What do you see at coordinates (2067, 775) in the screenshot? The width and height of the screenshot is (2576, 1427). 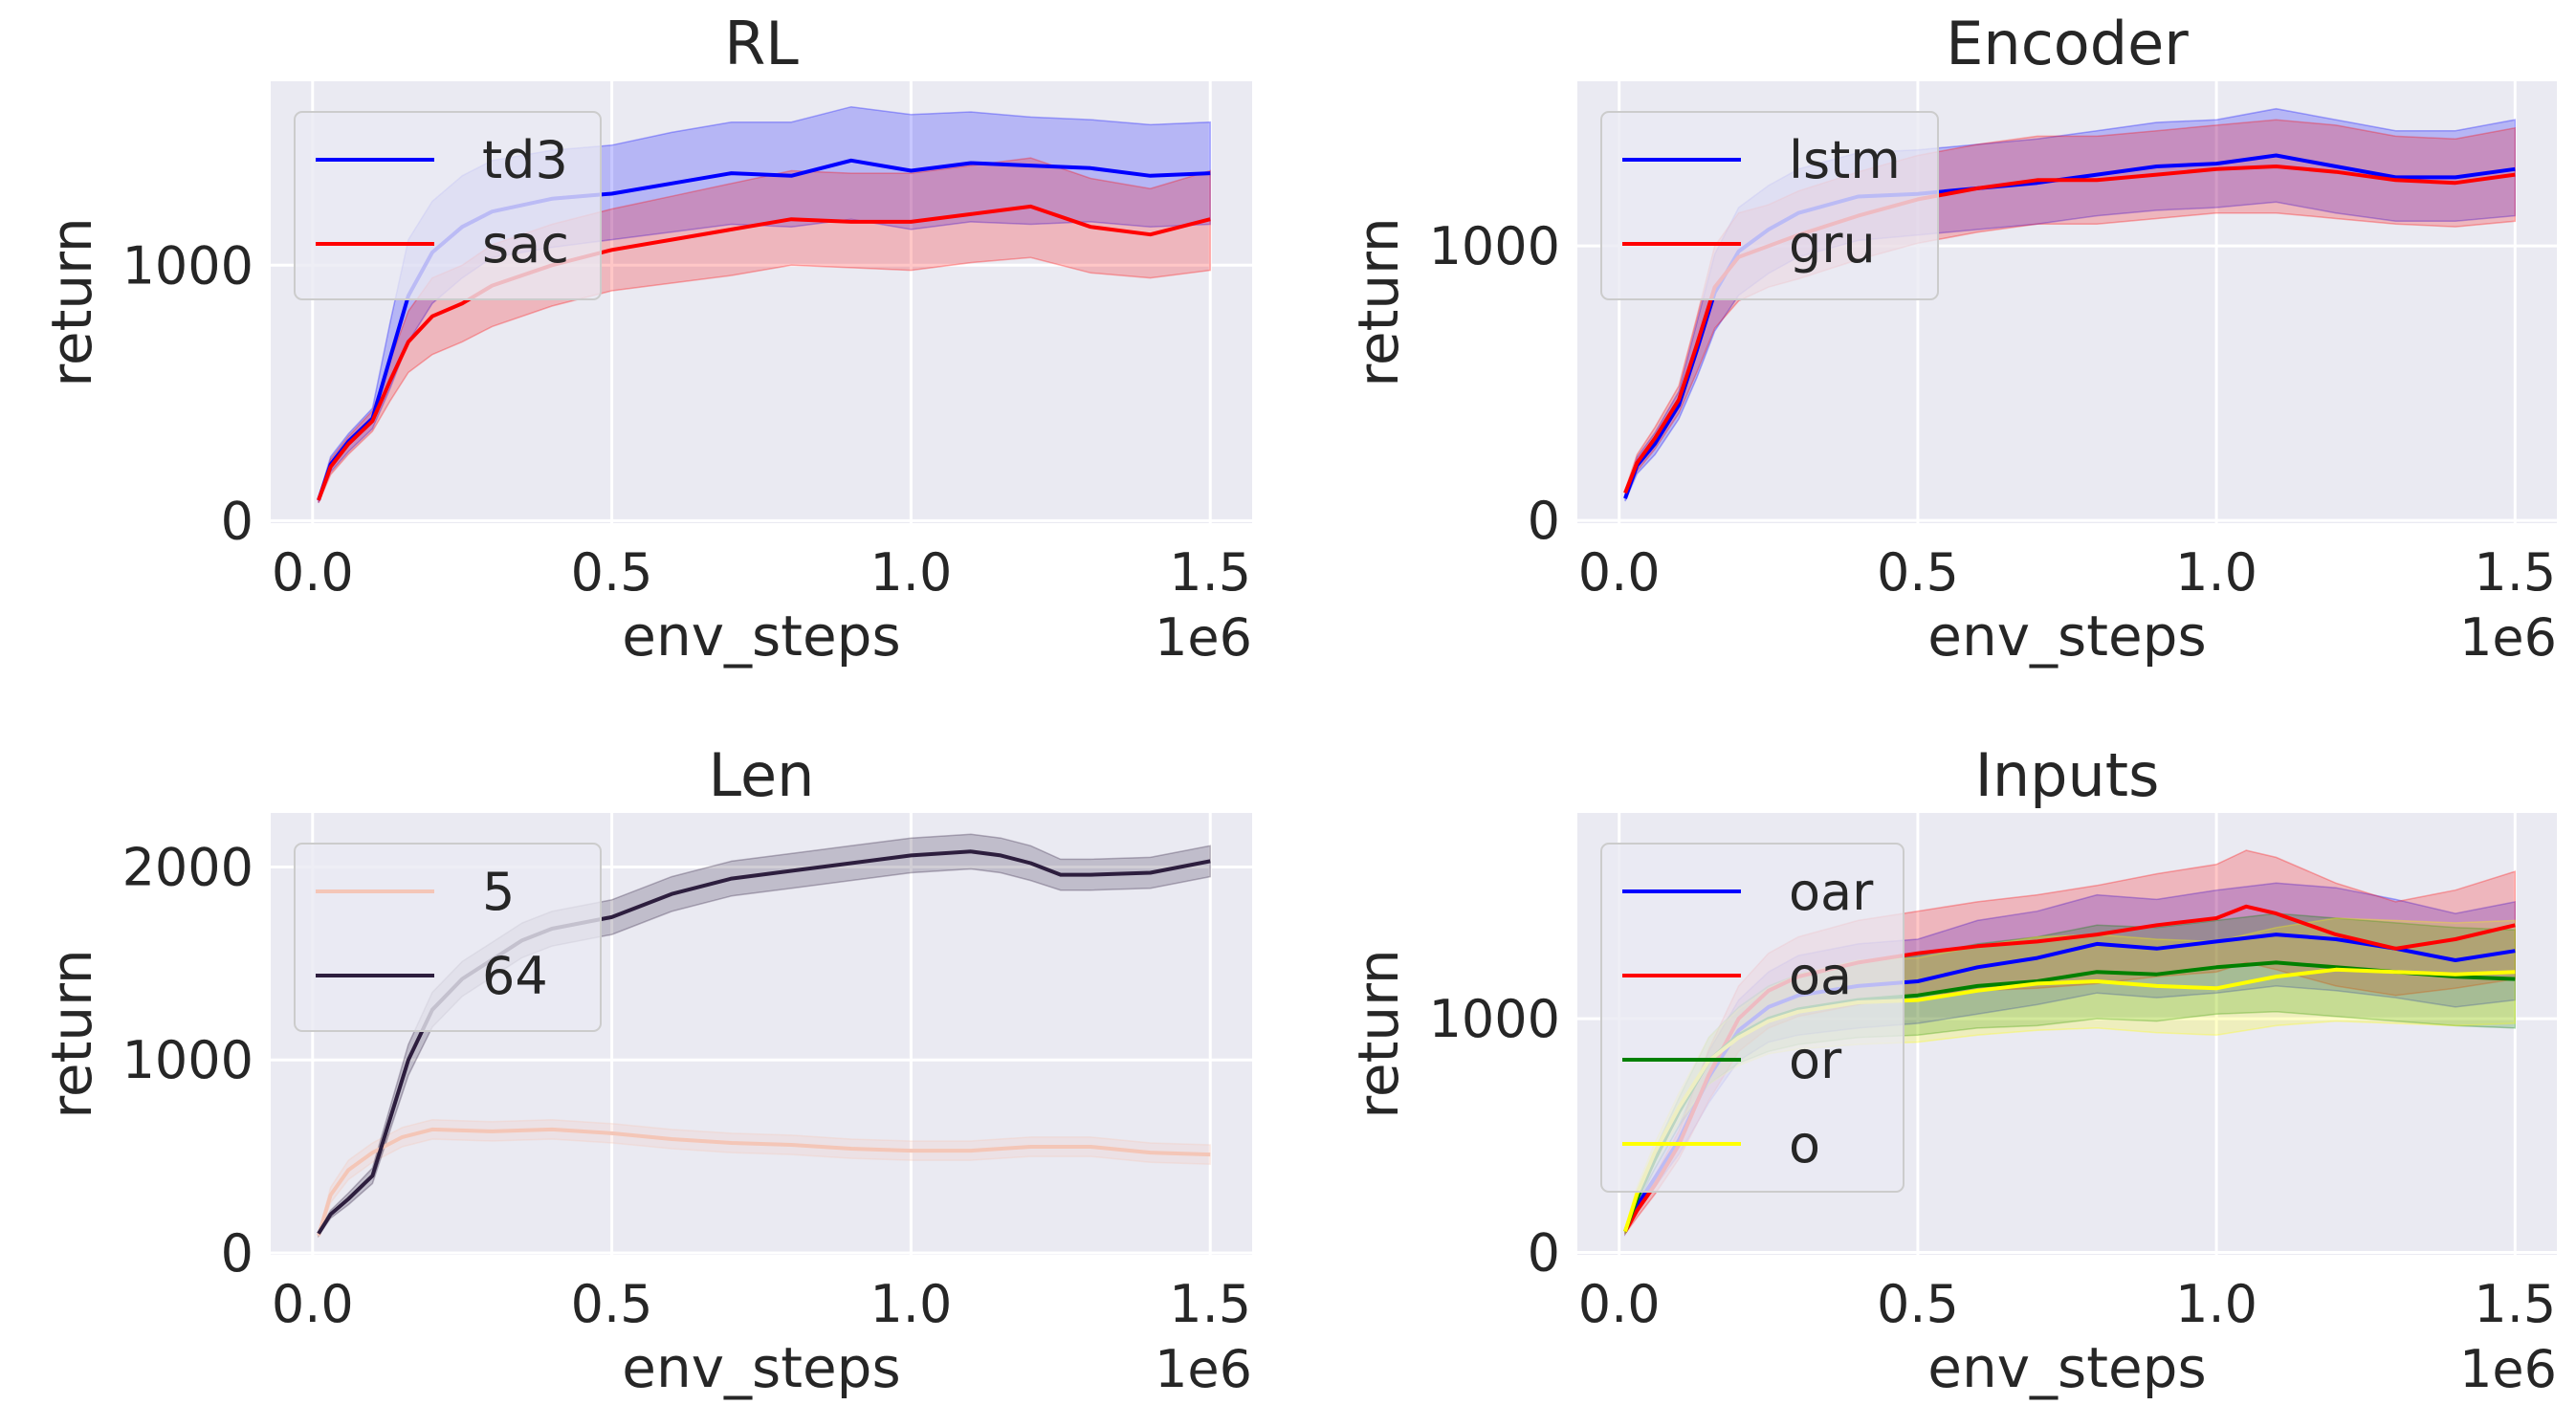 I see `chart-title: Inputs` at bounding box center [2067, 775].